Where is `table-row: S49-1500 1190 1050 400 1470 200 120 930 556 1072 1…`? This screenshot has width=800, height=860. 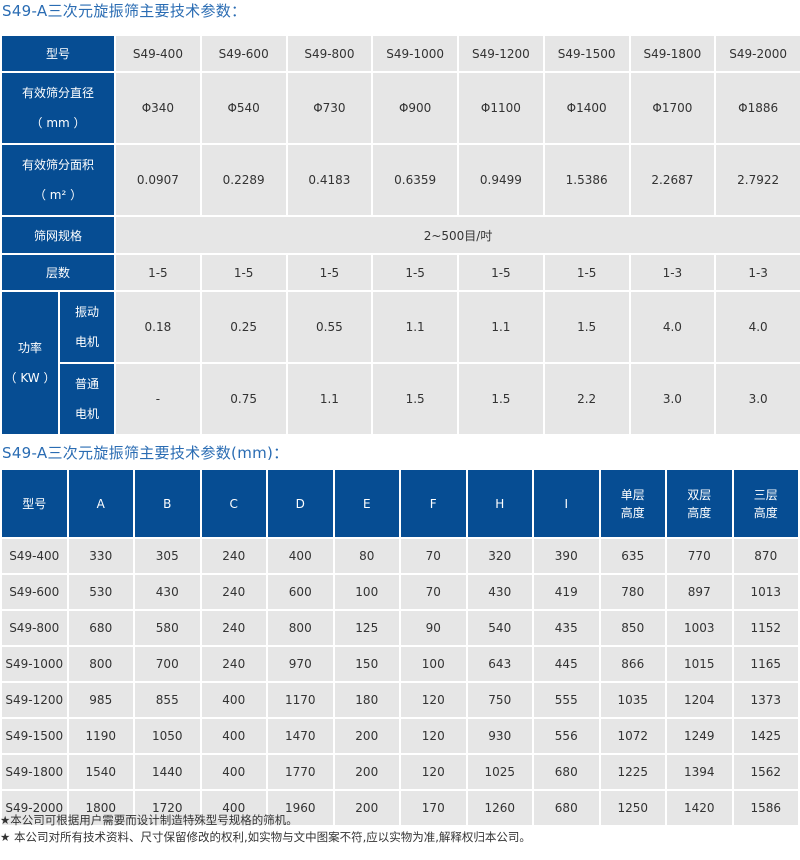
table-row: S49-1500 1190 1050 400 1470 200 120 930 556 1072 1… is located at coordinates (400, 736).